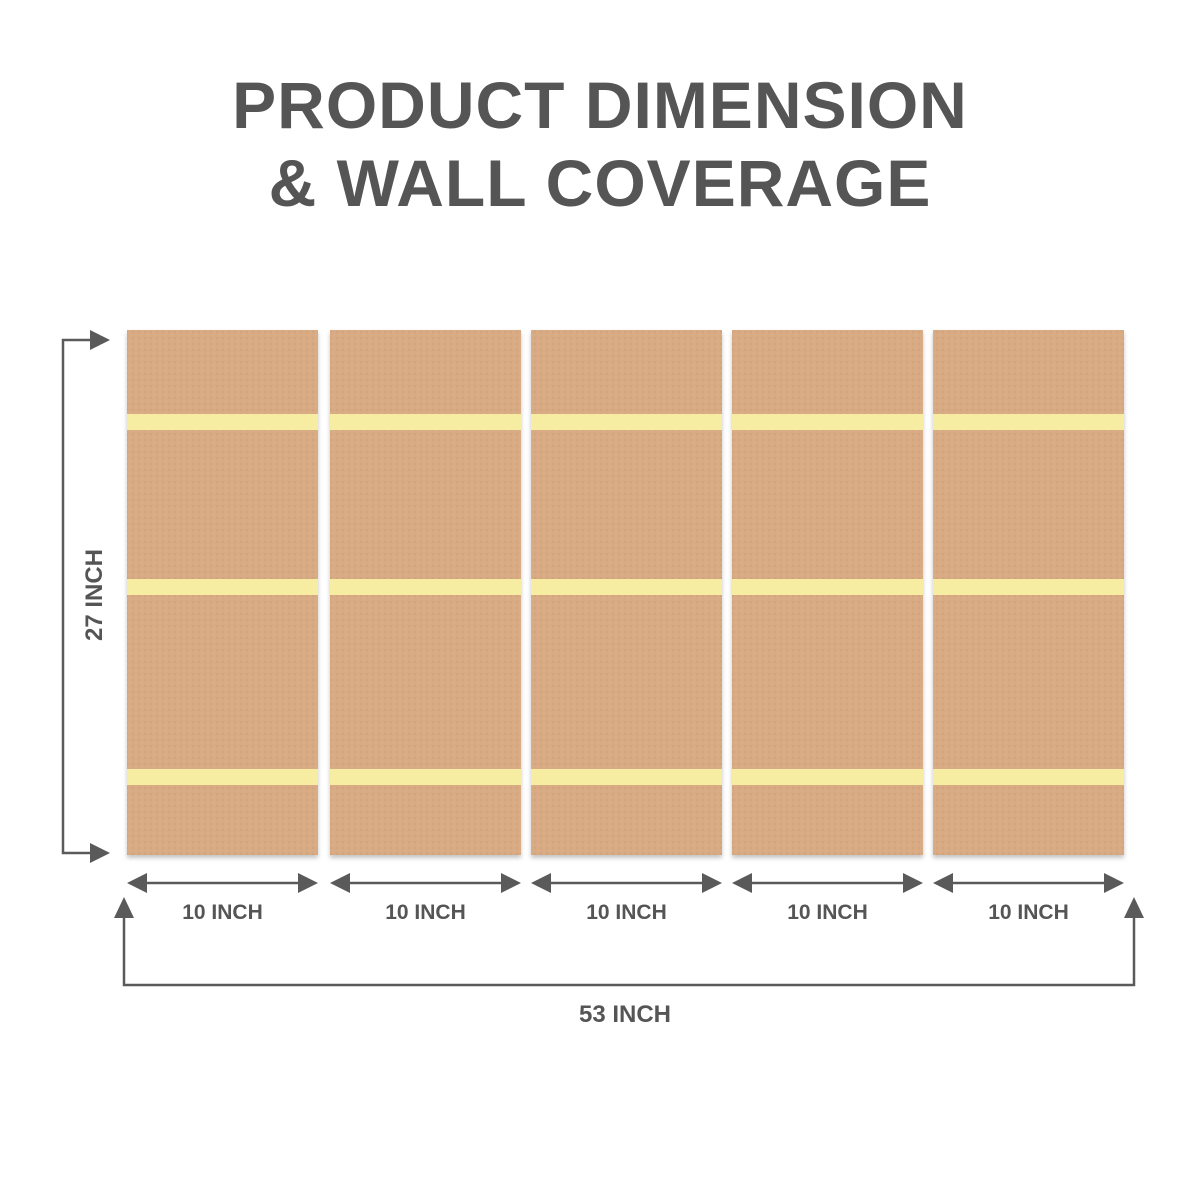 The height and width of the screenshot is (1200, 1200). What do you see at coordinates (625, 1014) in the screenshot?
I see `total-width-label: 53 INCH` at bounding box center [625, 1014].